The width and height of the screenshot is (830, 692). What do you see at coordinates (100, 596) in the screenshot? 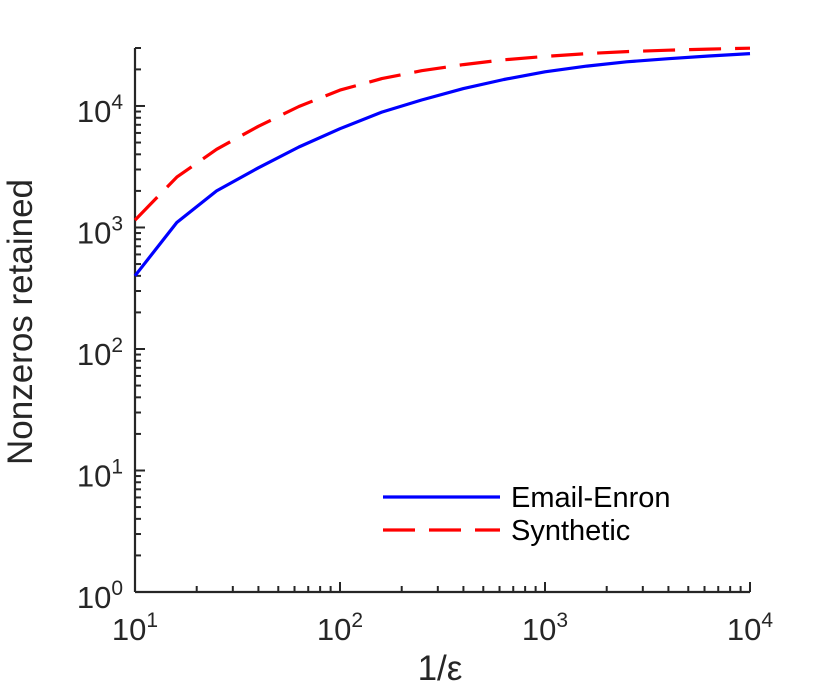
I see `y-tick-label: 10⁰` at bounding box center [100, 596].